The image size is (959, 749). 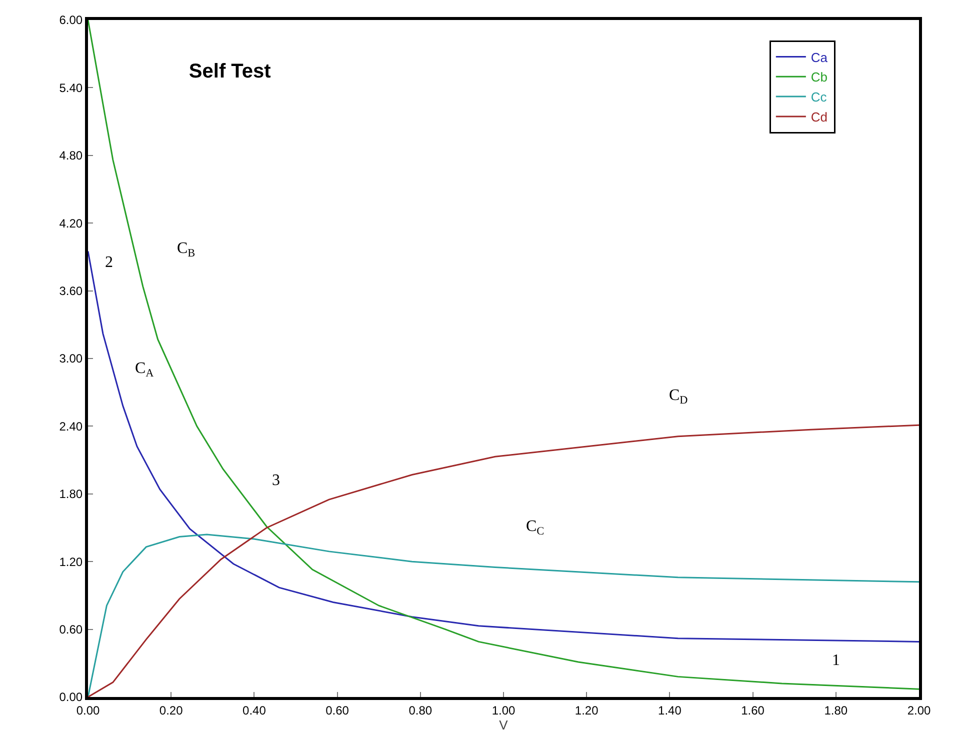 What do you see at coordinates (71, 629) in the screenshot?
I see `y-tick-label: 0.60` at bounding box center [71, 629].